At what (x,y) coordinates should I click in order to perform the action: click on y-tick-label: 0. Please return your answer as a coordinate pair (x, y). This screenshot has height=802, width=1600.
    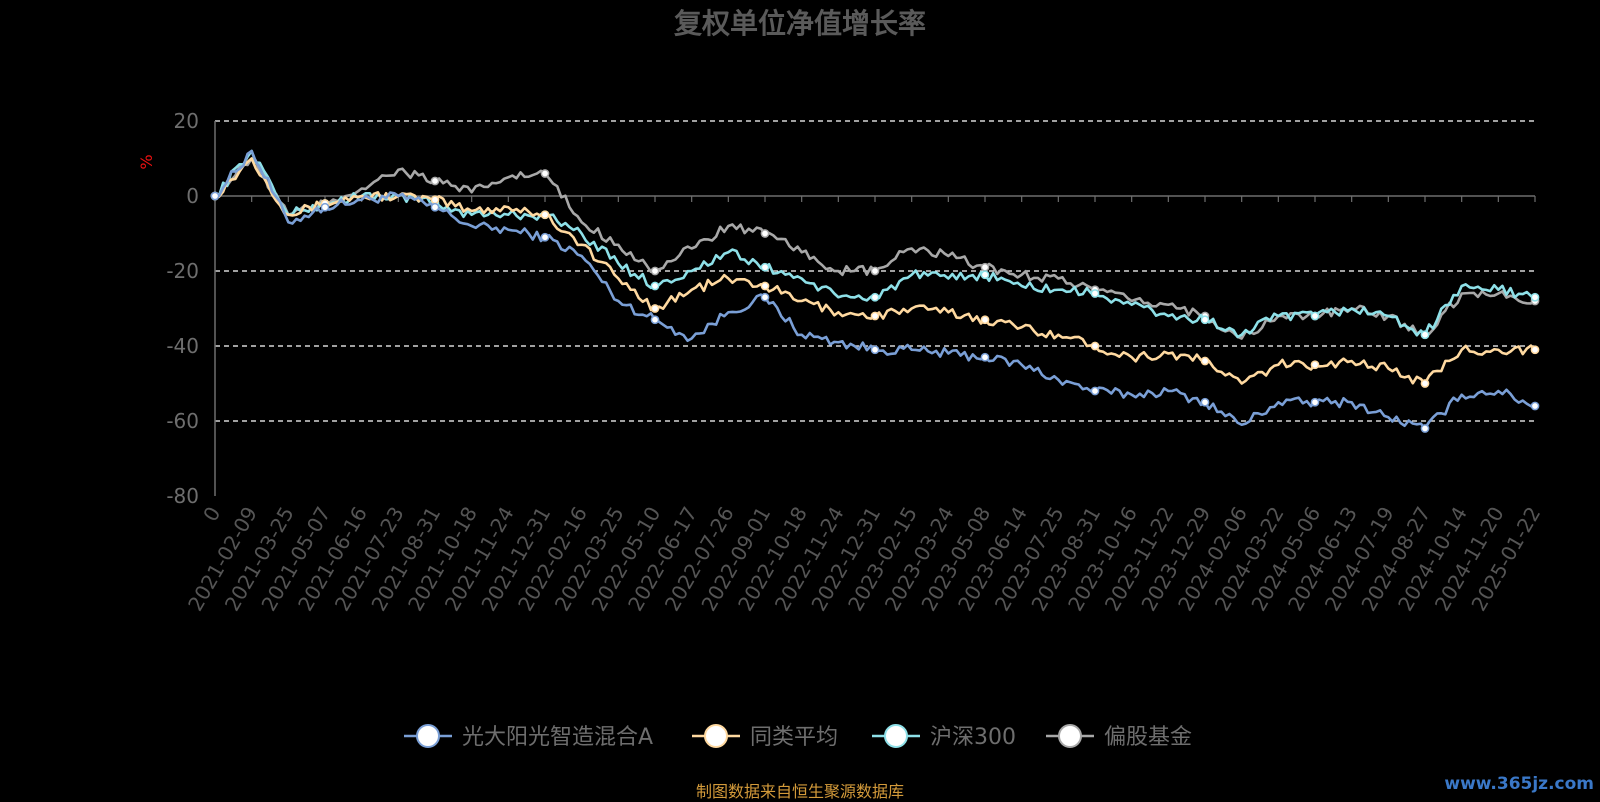
    Looking at the image, I should click on (192, 196).